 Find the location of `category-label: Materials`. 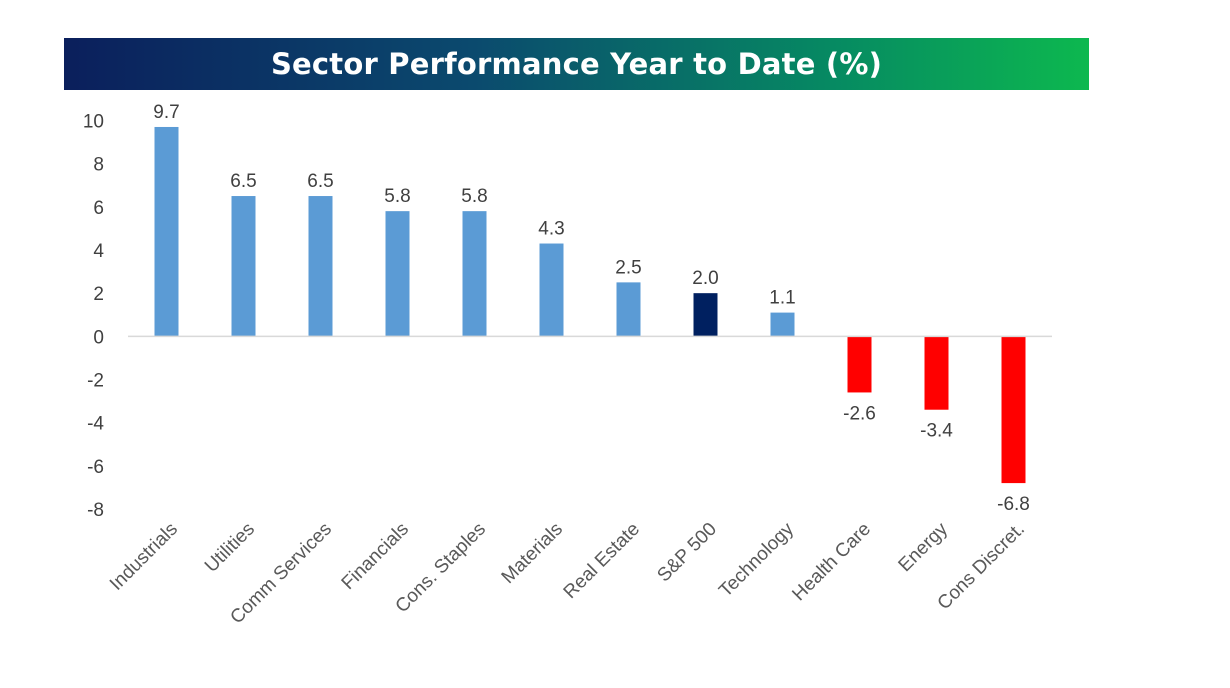

category-label: Materials is located at coordinates (532, 553).